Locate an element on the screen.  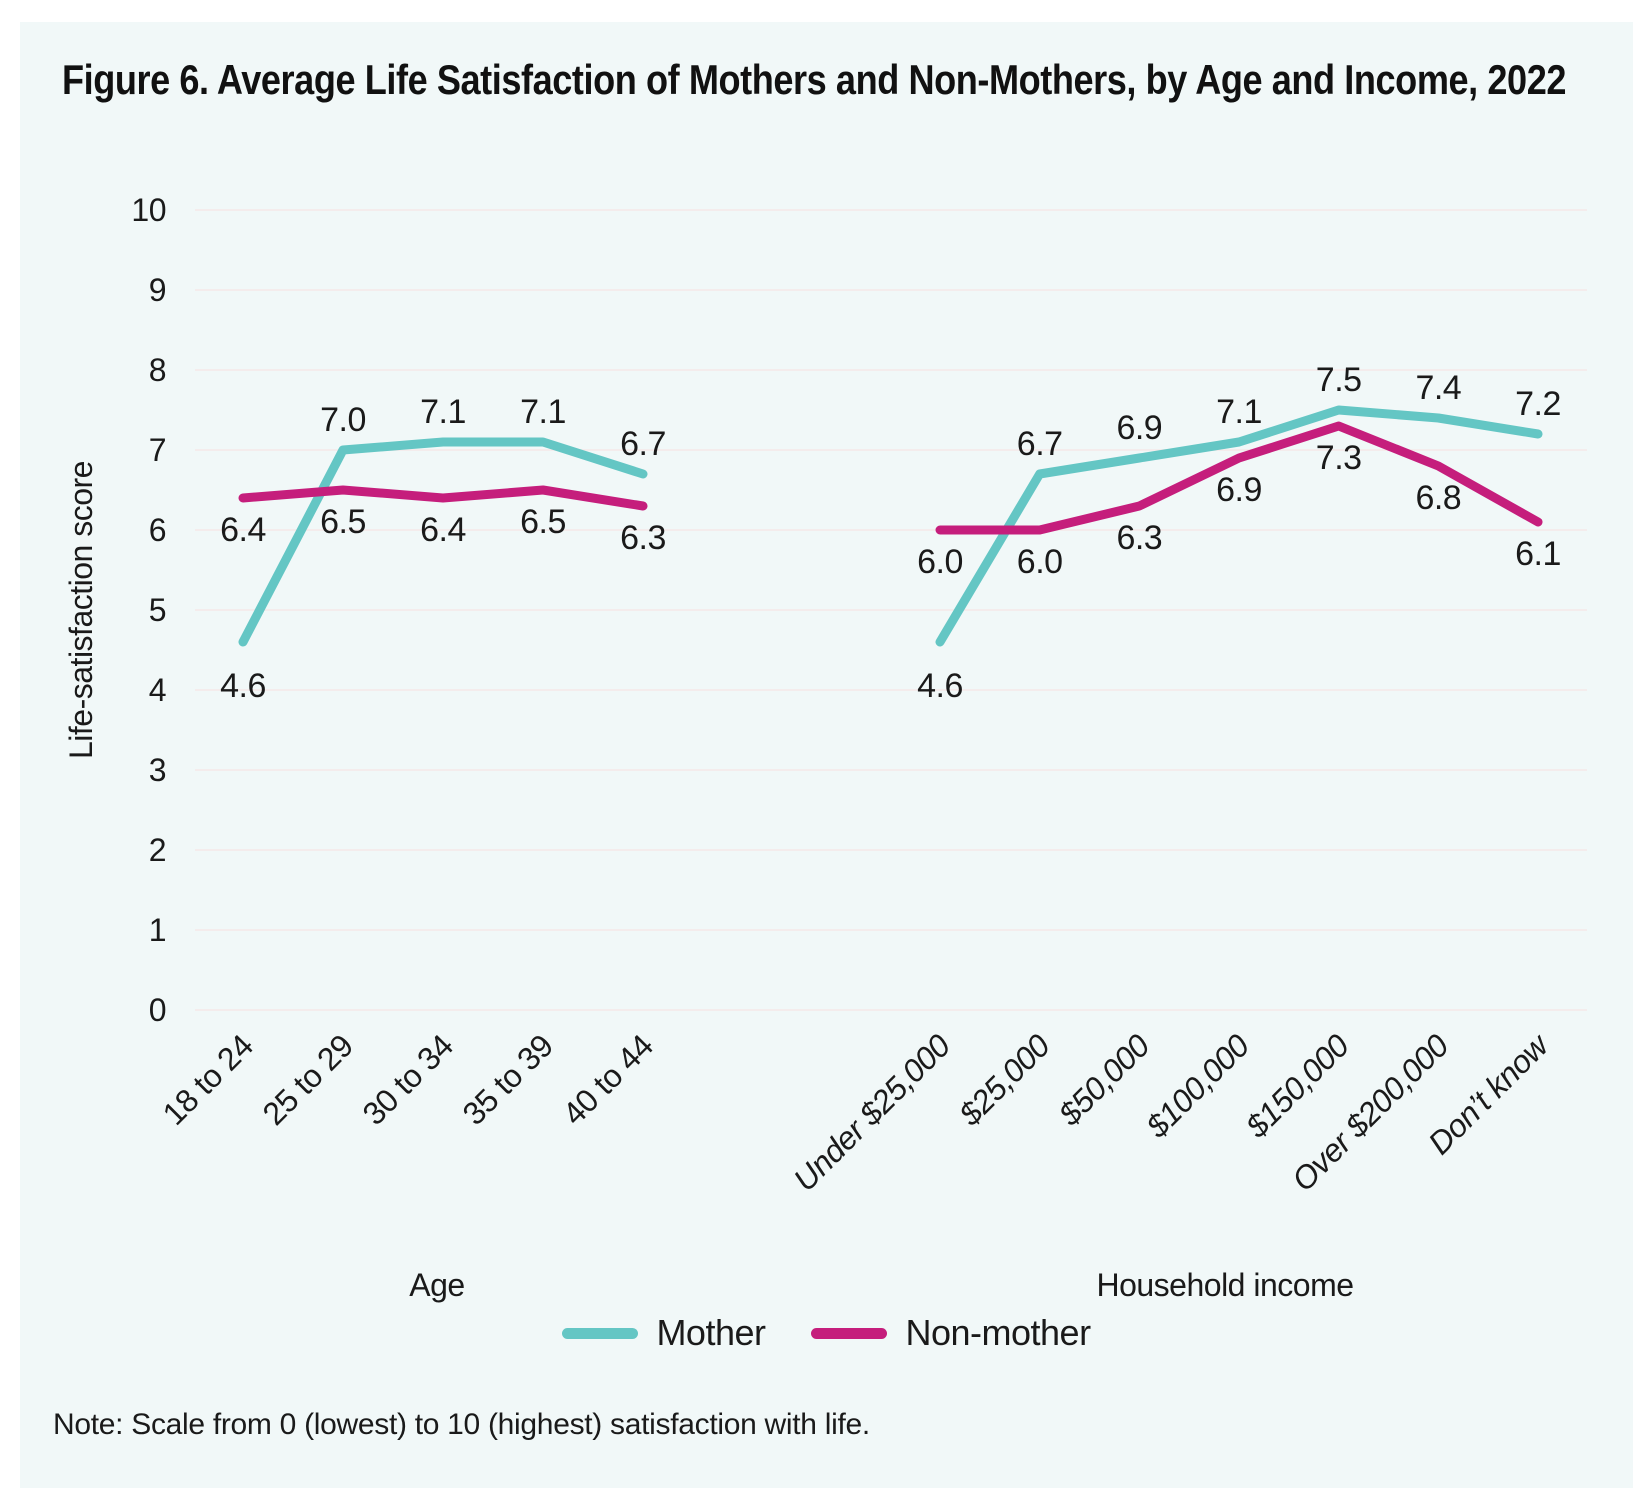
x-tick-label: 18 to 24 is located at coordinates (208, 1079).